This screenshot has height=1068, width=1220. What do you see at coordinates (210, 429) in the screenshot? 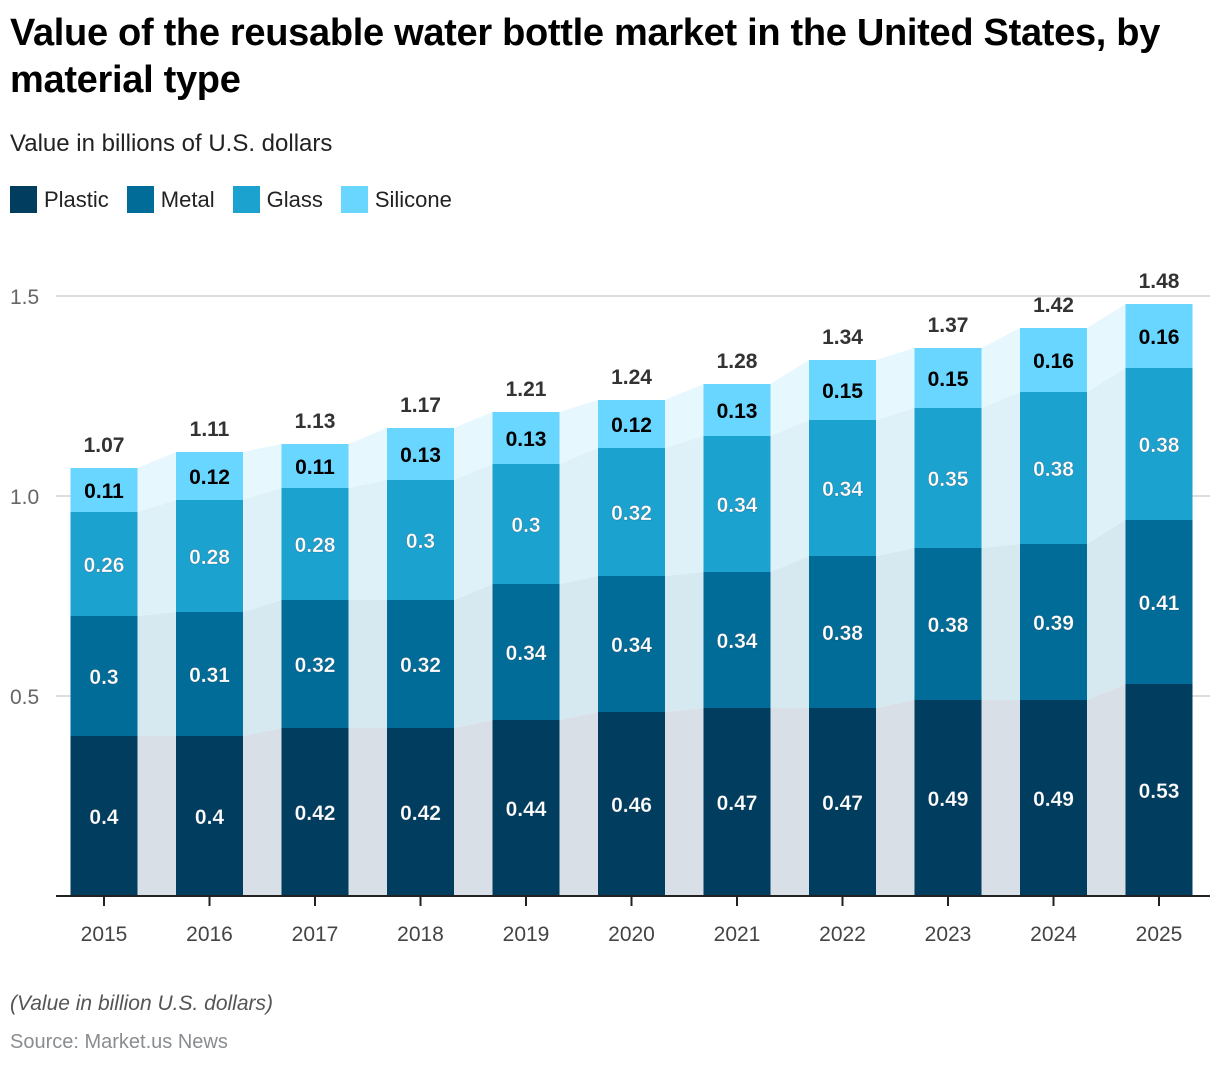
I see `total-label: 1.11` at bounding box center [210, 429].